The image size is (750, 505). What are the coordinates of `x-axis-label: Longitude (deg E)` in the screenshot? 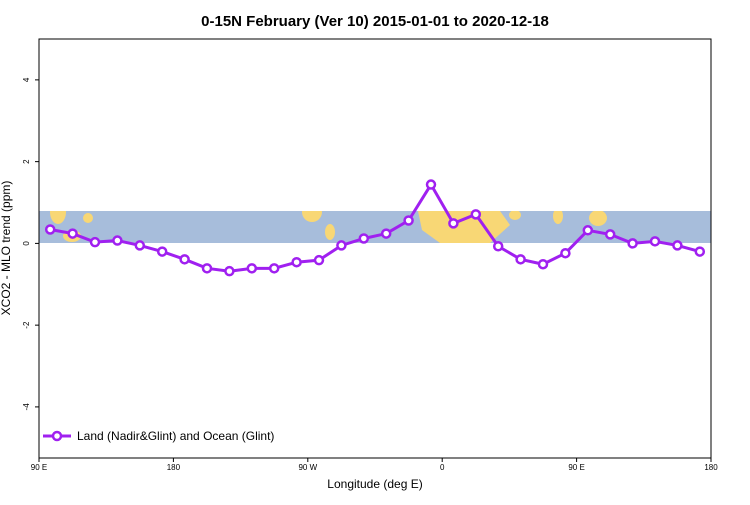 It's located at (374, 484).